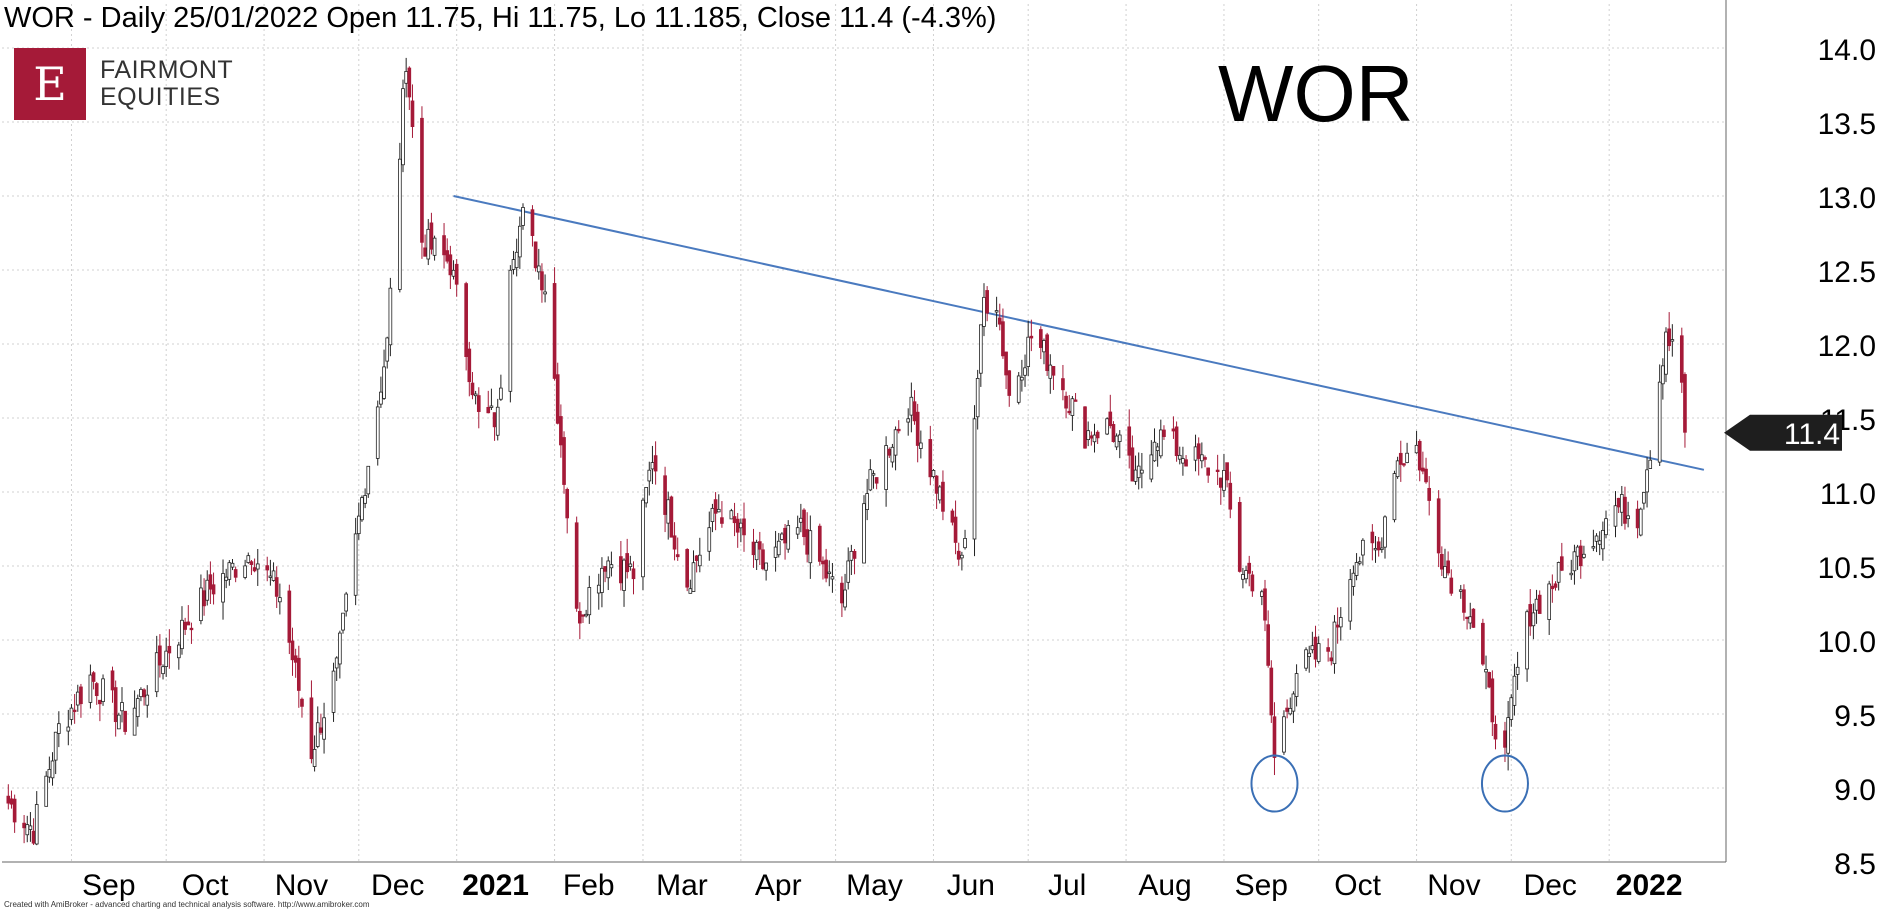 This screenshot has width=1880, height=911. I want to click on y-tick-label: 12.0, so click(1847, 346).